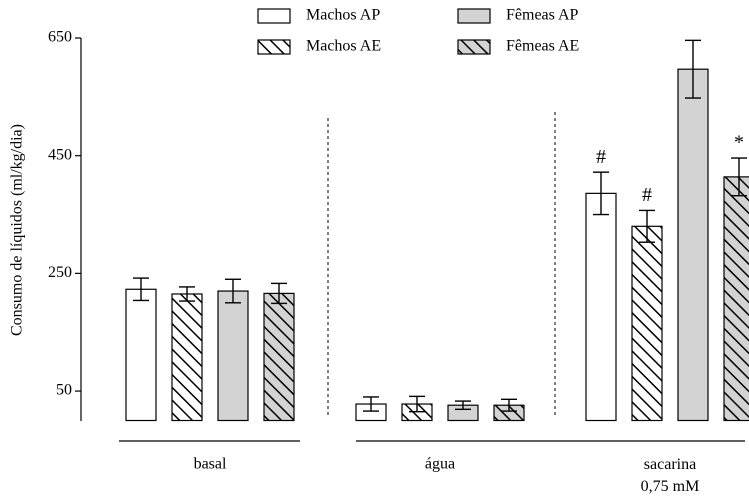 This screenshot has width=749, height=496. Describe the element at coordinates (17, 230) in the screenshot. I see `y-axis-label: Consumo de líquidos (ml/kg/dia)` at that location.